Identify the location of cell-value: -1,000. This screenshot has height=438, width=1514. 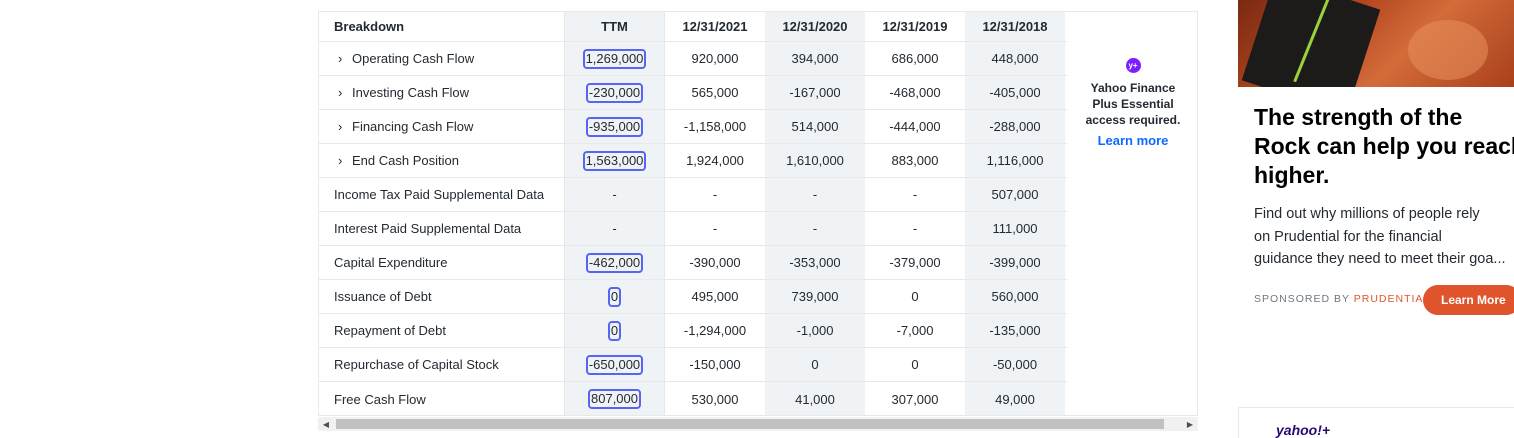
(815, 330).